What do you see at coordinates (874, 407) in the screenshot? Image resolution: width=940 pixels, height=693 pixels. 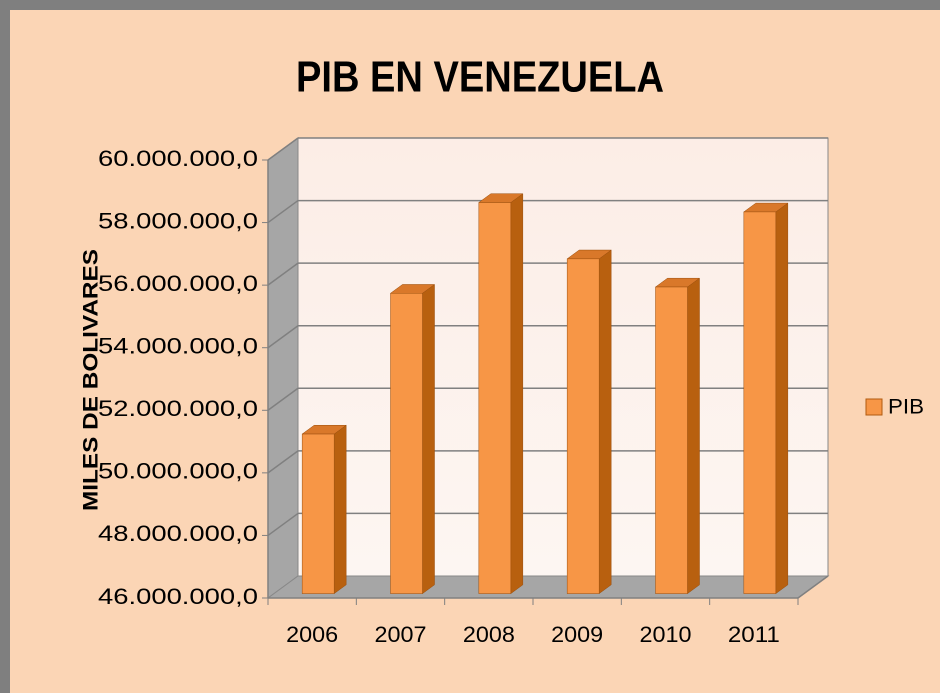 I see `legend-swatch` at bounding box center [874, 407].